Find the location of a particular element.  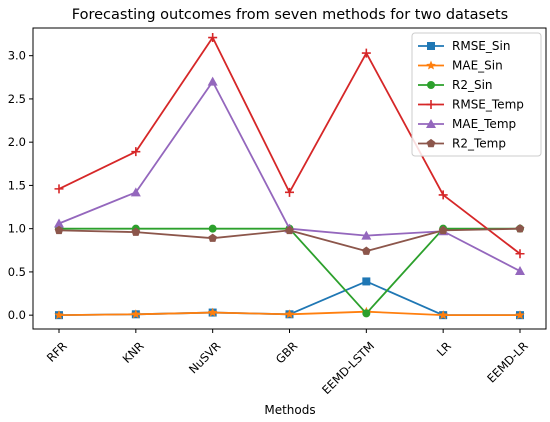

legend-entry-mae-sin: MAE_Sin is located at coordinates (460, 66).